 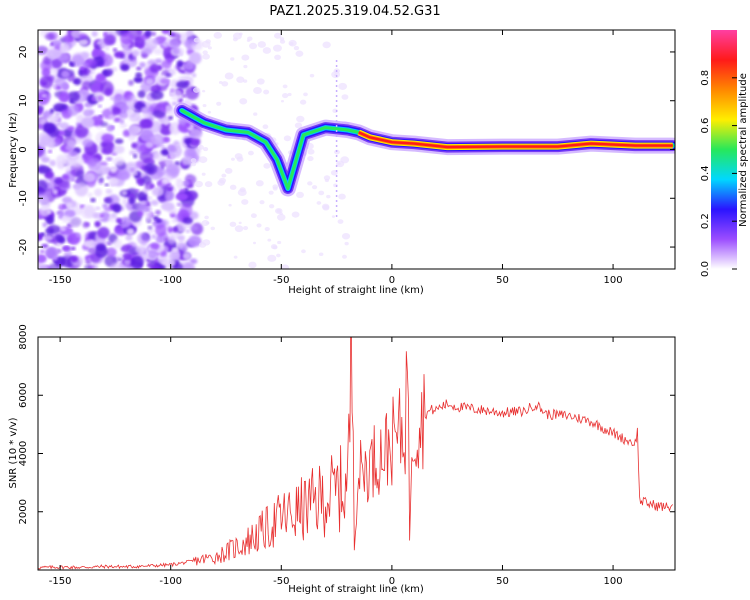 What do you see at coordinates (392, 280) in the screenshot?
I see `x-tick-label: 0` at bounding box center [392, 280].